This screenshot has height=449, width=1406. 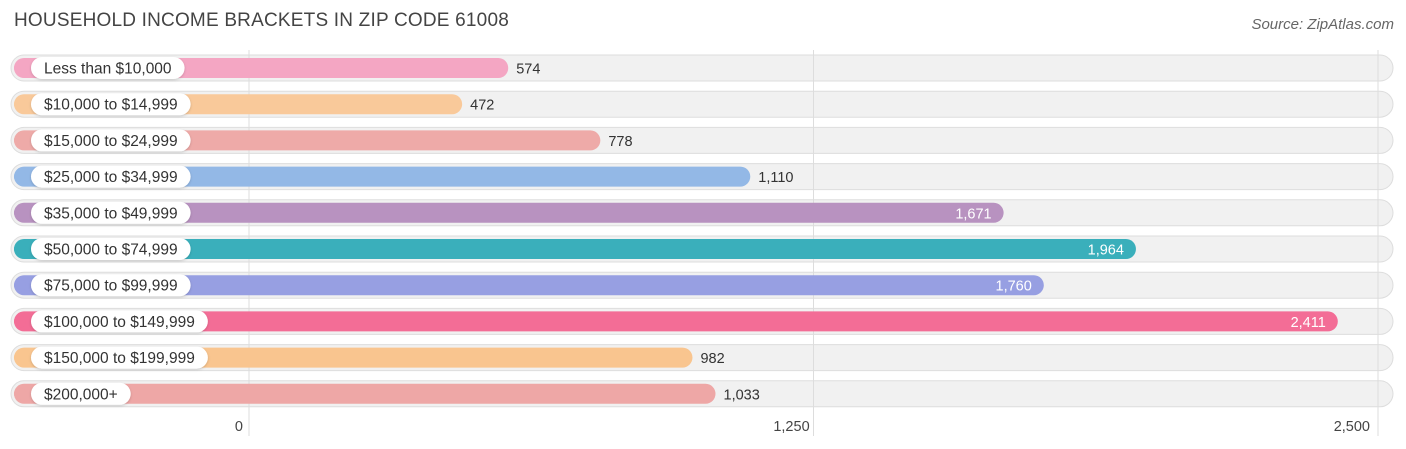 I want to click on value-label: 2,411, so click(x=1308, y=323).